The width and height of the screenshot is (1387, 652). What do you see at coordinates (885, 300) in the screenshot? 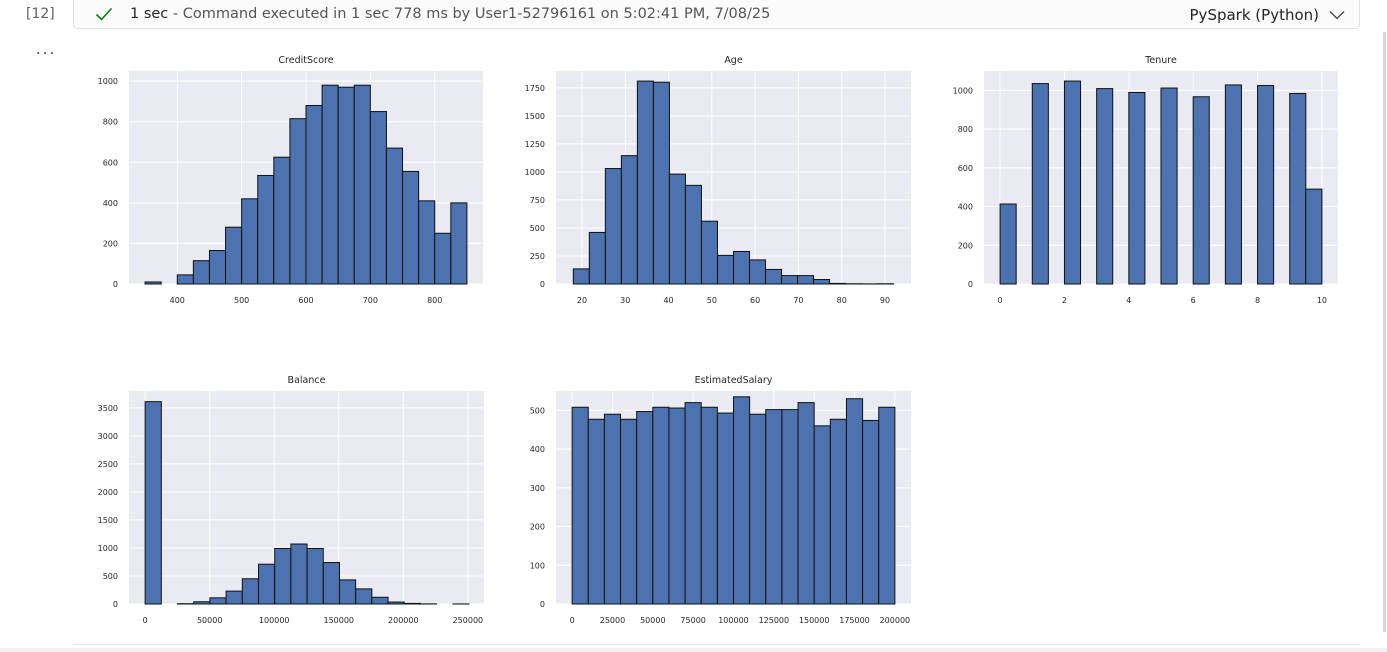
I see `x-tick-label: 90` at bounding box center [885, 300].